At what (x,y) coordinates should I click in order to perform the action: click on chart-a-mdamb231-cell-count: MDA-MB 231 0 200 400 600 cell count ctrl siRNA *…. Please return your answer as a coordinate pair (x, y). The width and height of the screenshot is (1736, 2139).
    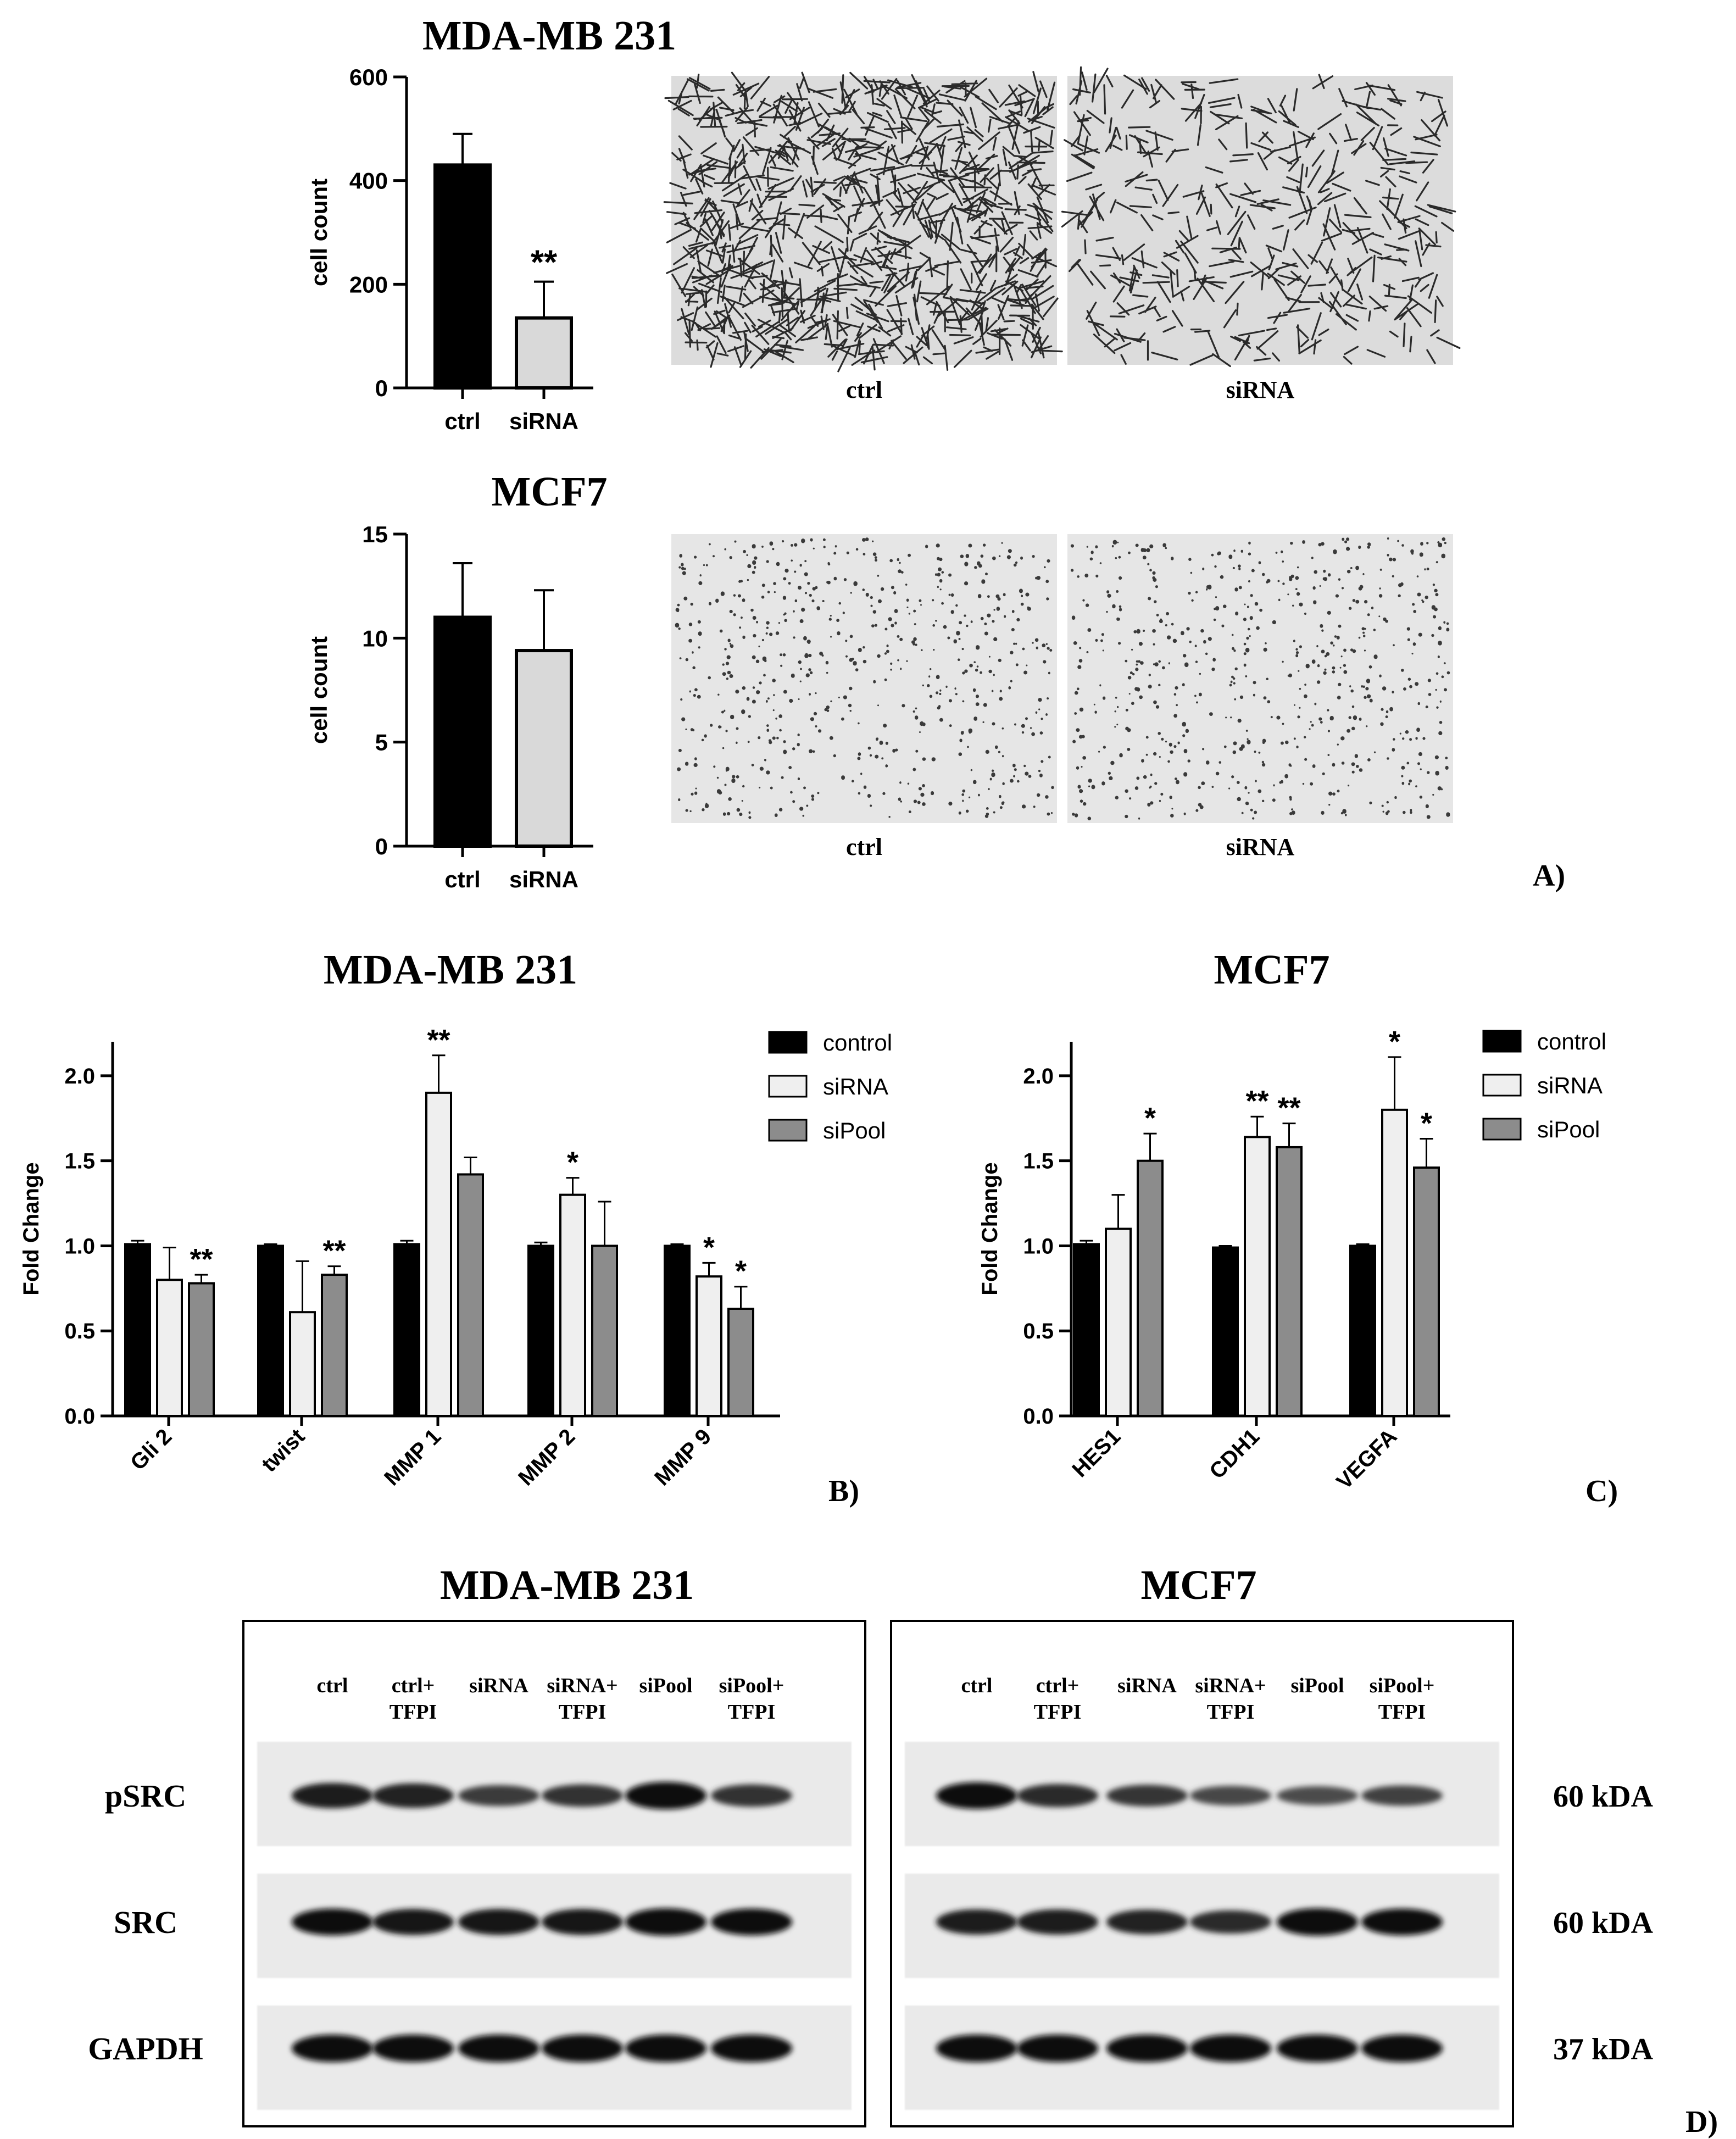
    Looking at the image, I should click on (491, 223).